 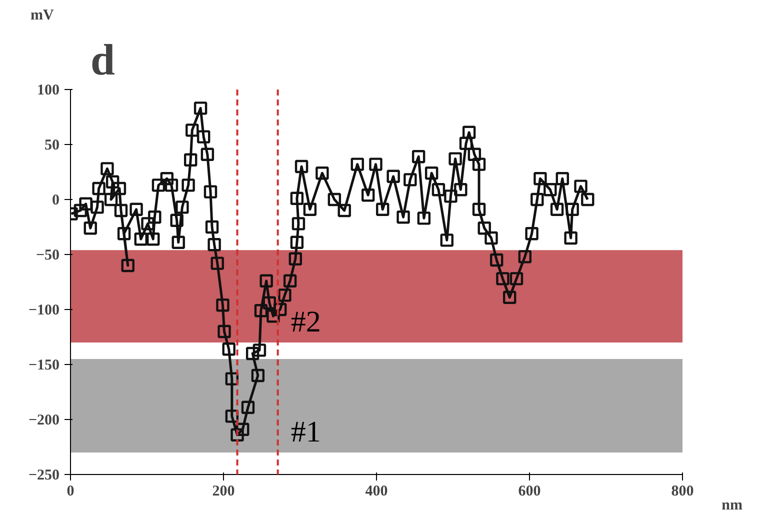 I want to click on x-tick-label: 400, so click(x=376, y=492).